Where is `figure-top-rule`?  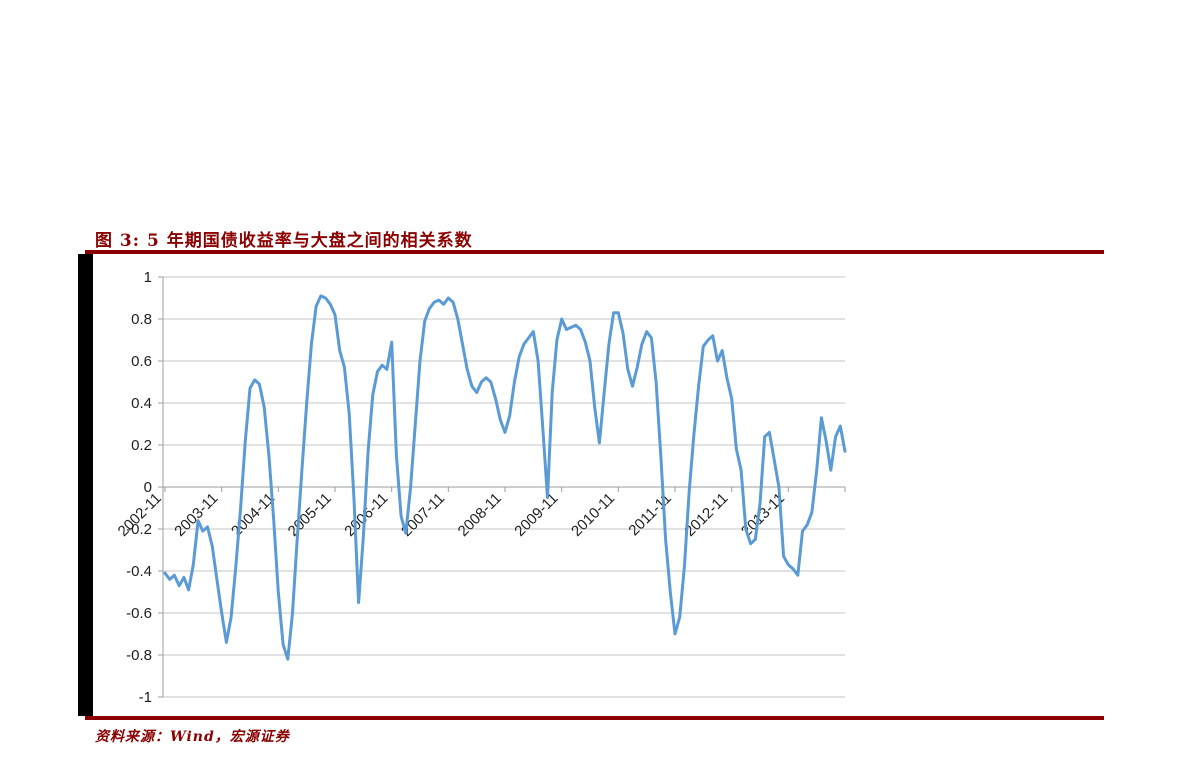
figure-top-rule is located at coordinates (594, 252).